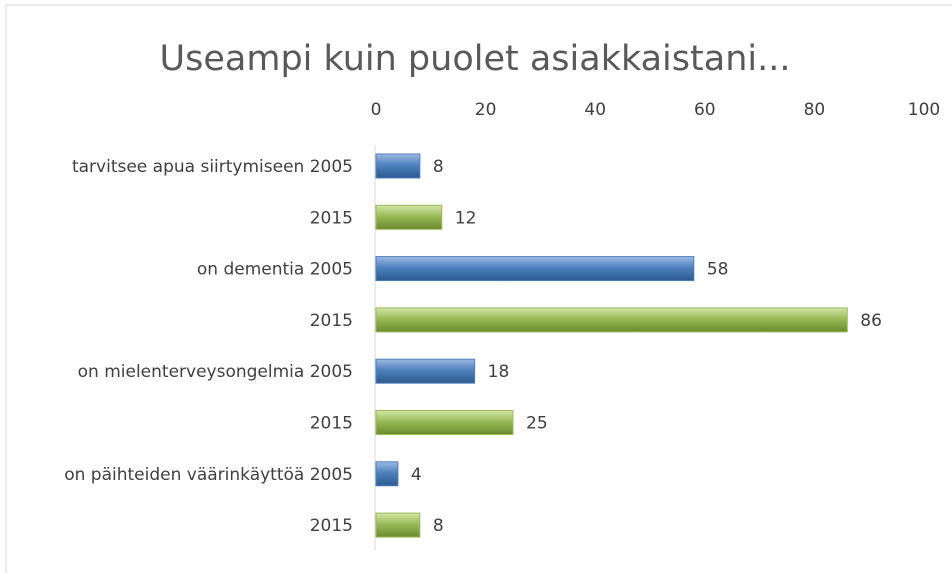  I want to click on data-label: 12, so click(466, 218).